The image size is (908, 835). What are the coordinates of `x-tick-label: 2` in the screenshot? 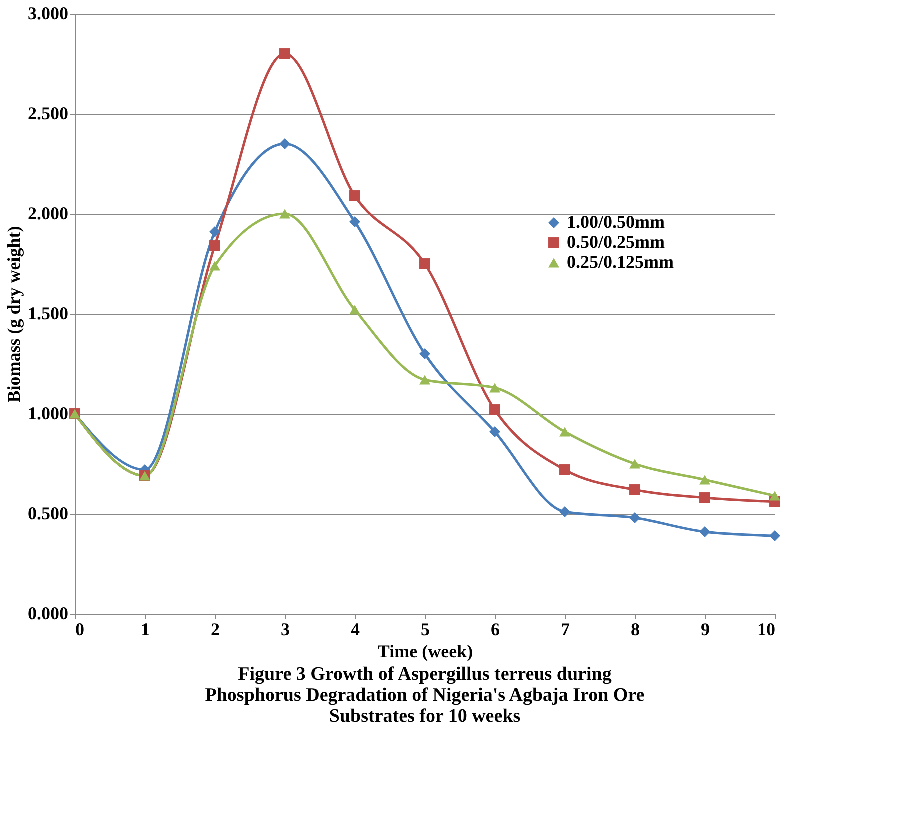 It's located at (215, 630).